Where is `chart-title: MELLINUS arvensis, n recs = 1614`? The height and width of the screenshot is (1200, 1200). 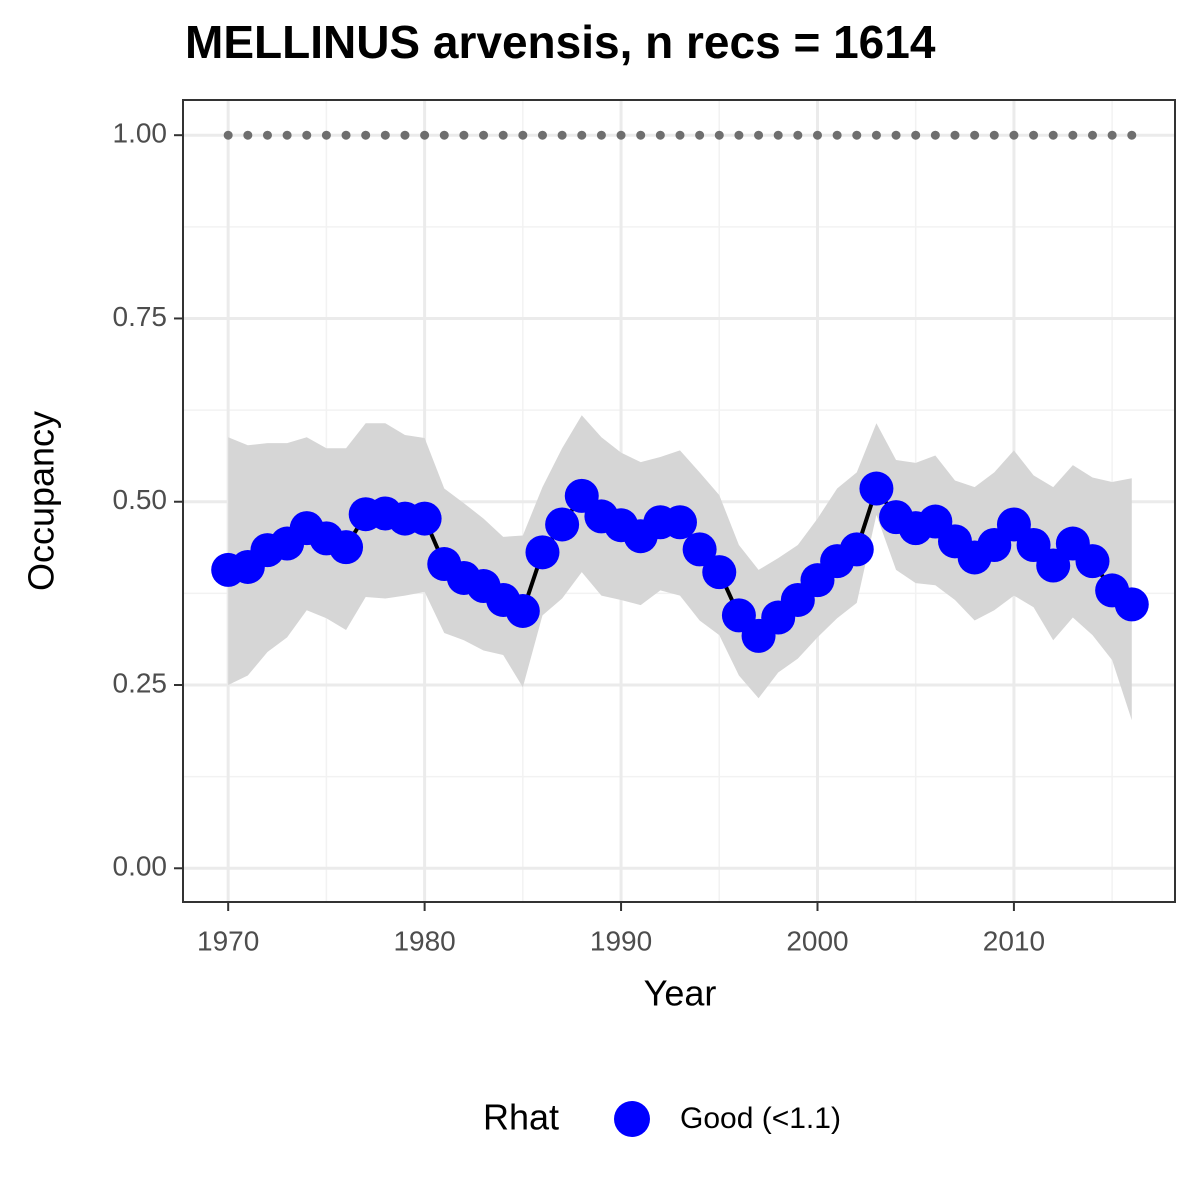 chart-title: MELLINUS arvensis, n recs = 1614 is located at coordinates (560, 42).